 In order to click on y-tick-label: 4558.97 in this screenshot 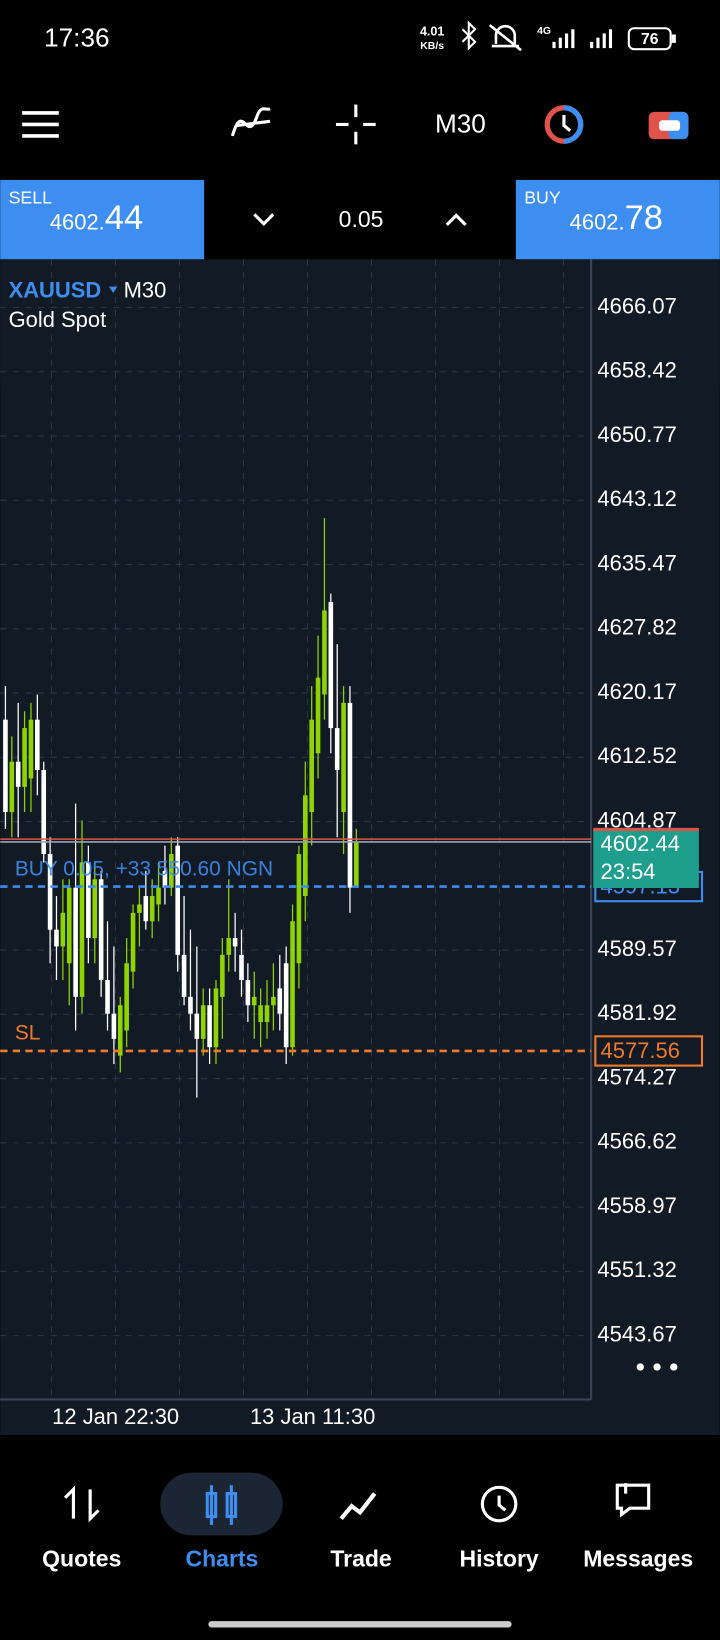, I will do `click(636, 1205)`.